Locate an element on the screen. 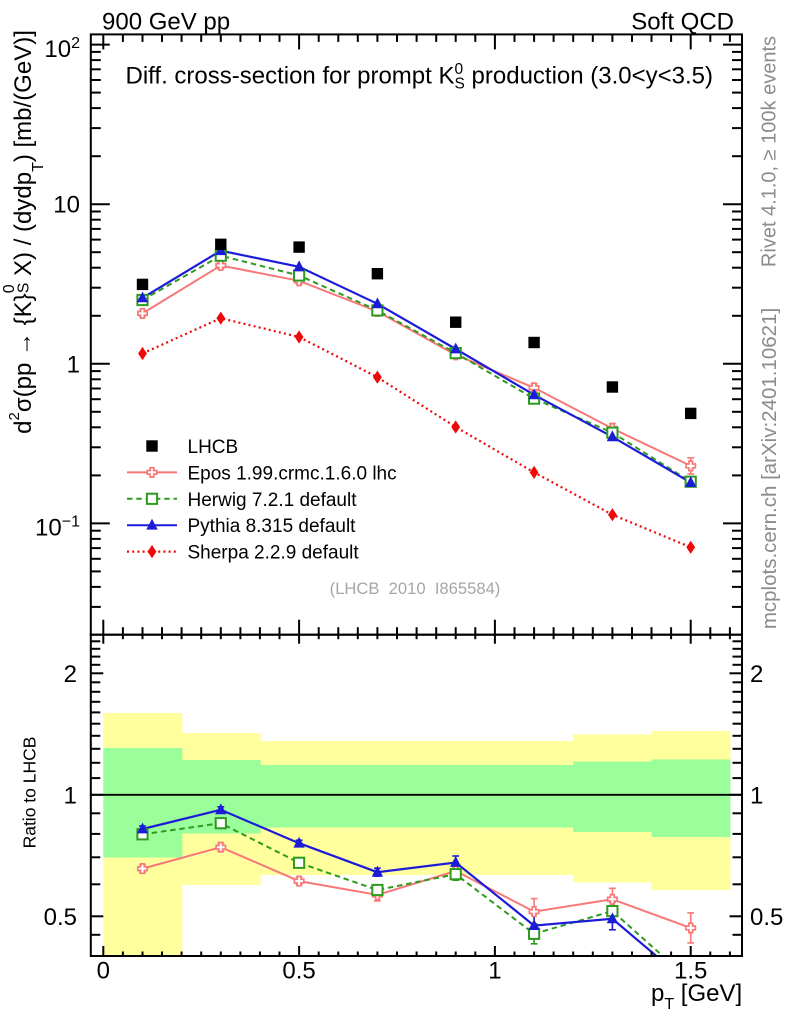 The height and width of the screenshot is (1024, 786). svg-text:mcplots.cern.ch [arXiv:2401.10: mcplots.cern.ch [arXiv:2401.10621] is located at coordinates (769, 468).